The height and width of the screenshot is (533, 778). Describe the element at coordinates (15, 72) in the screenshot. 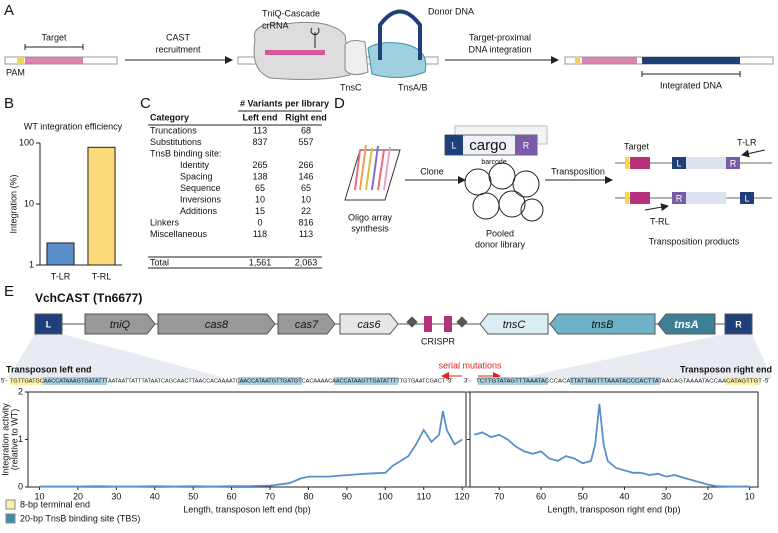

I see `label: PAM` at that location.